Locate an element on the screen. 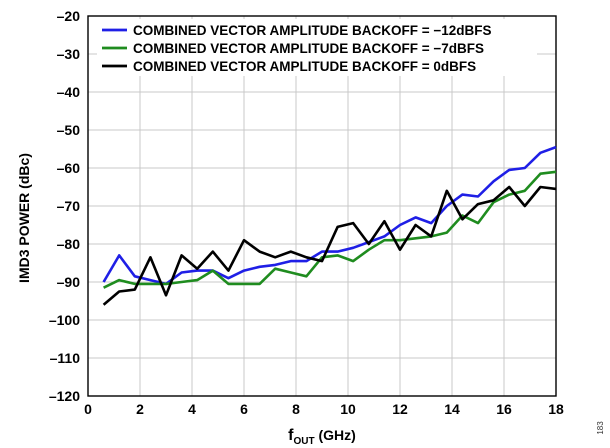  y-tick-label: –80 is located at coordinates (69, 244).